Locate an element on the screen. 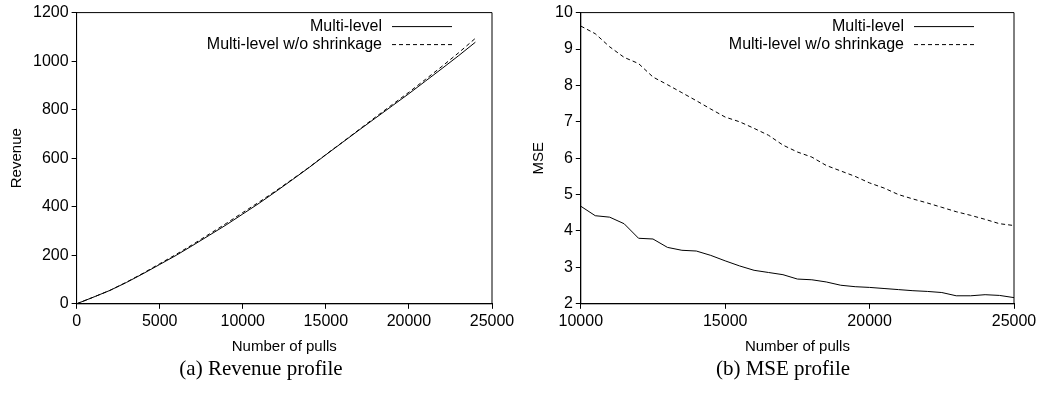  y-tick-label: 0 is located at coordinates (64, 303).